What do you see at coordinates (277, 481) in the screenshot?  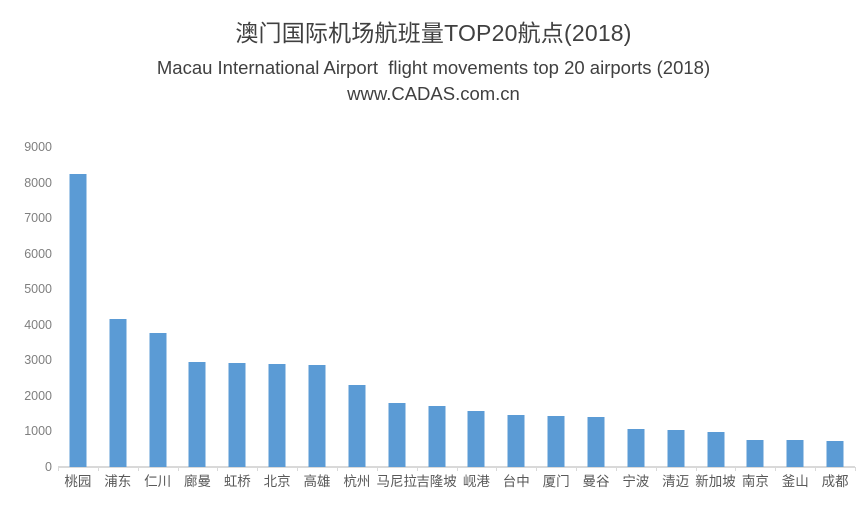 I see `x-axis-label: 北京` at bounding box center [277, 481].